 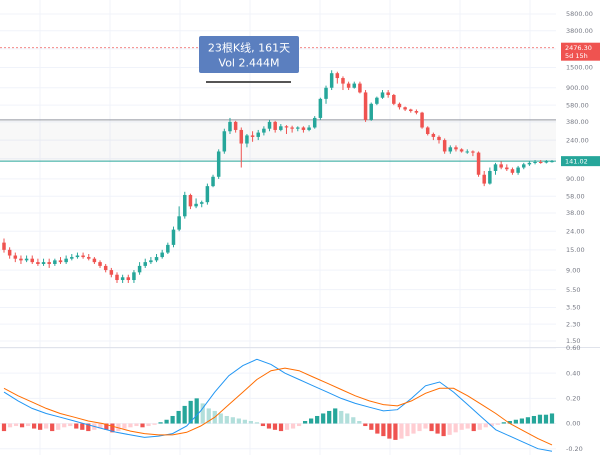 What do you see at coordinates (278, 419) in the screenshot?
I see `macd-histogram` at bounding box center [278, 419].